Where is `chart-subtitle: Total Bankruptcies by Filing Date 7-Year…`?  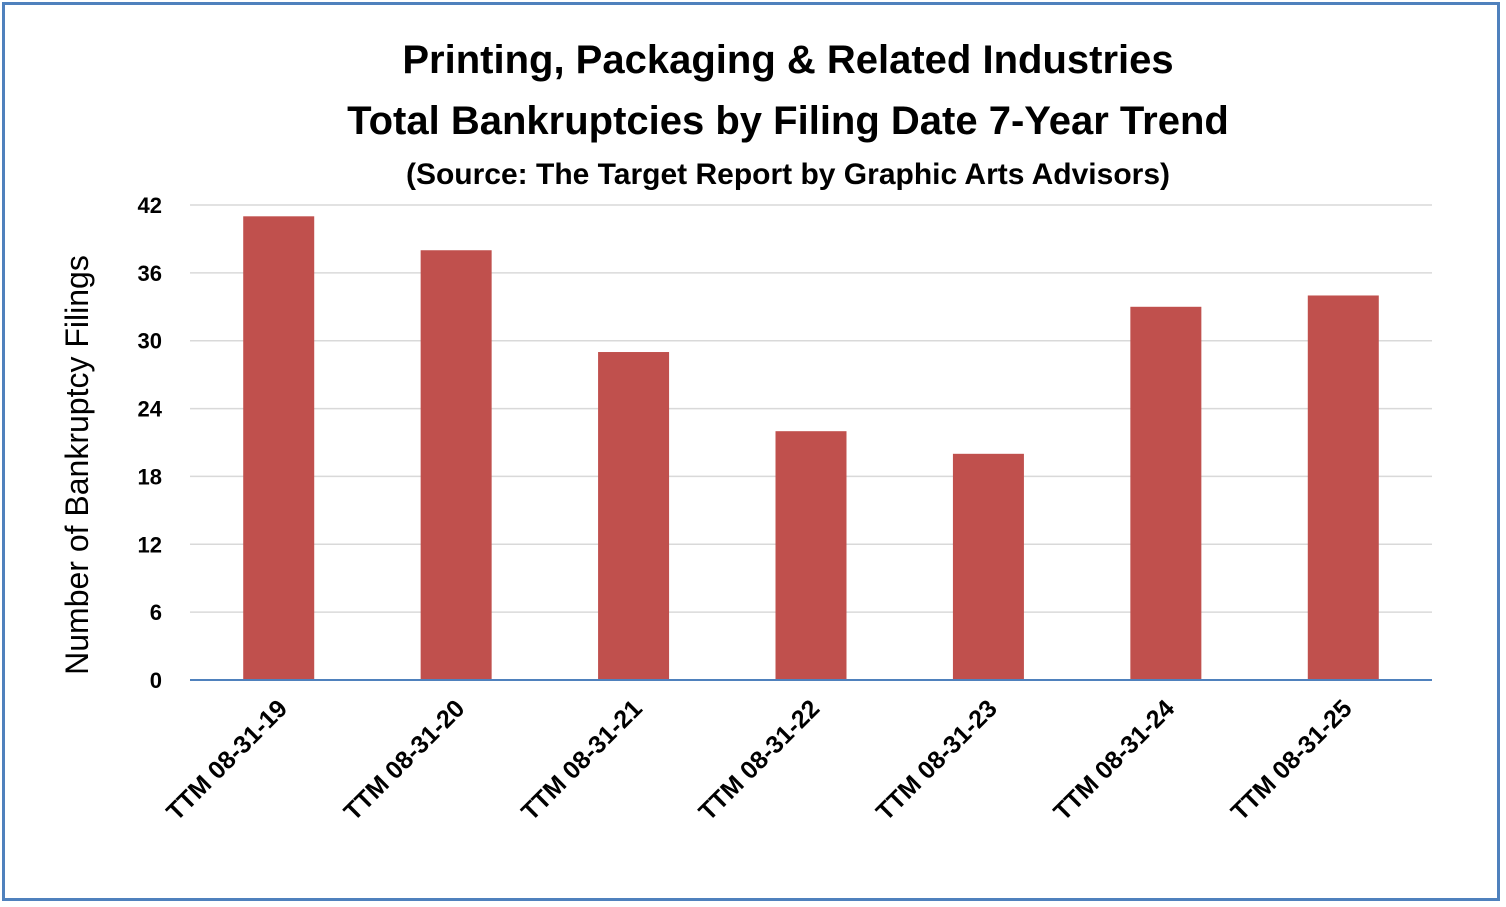 chart-subtitle: Total Bankruptcies by Filing Date 7-Year… is located at coordinates (788, 121).